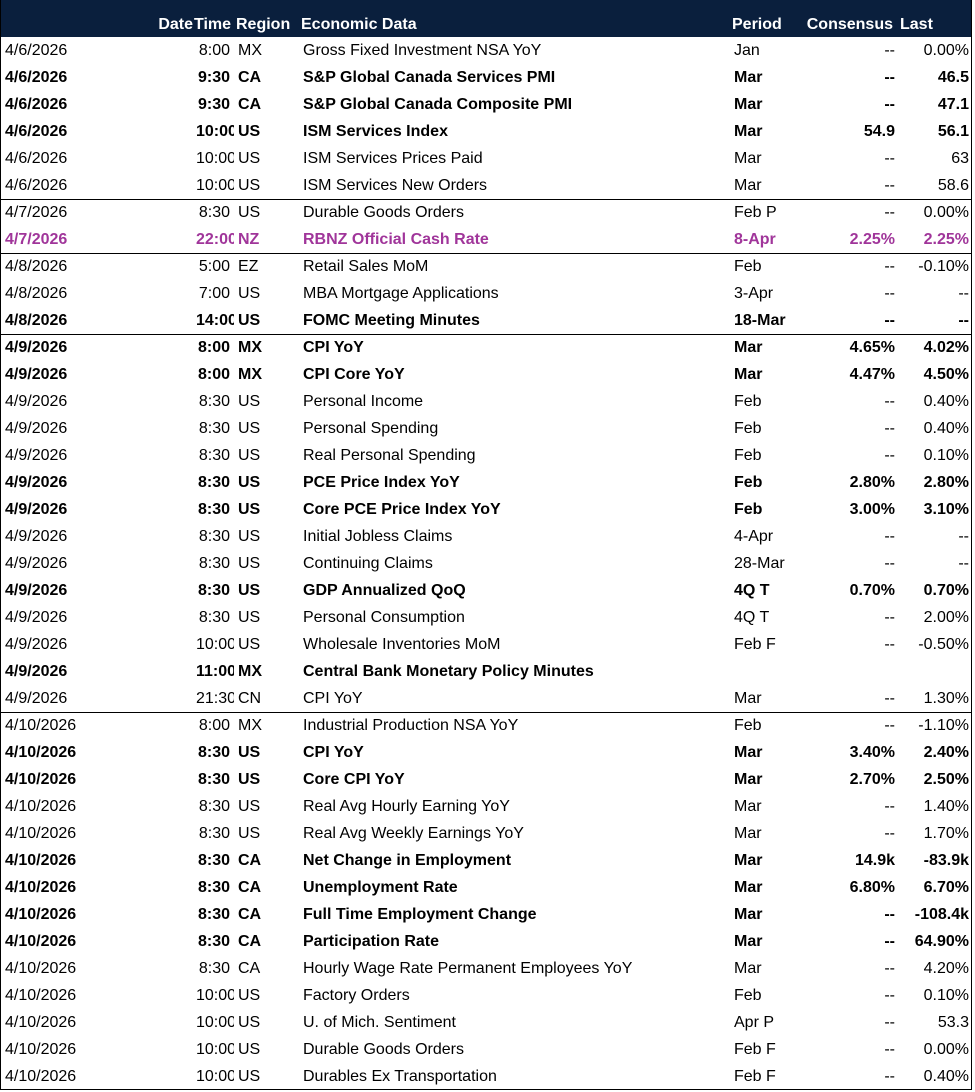 The width and height of the screenshot is (975, 1092). I want to click on cell-economic-data: Full Time Employment Change, so click(420, 914).